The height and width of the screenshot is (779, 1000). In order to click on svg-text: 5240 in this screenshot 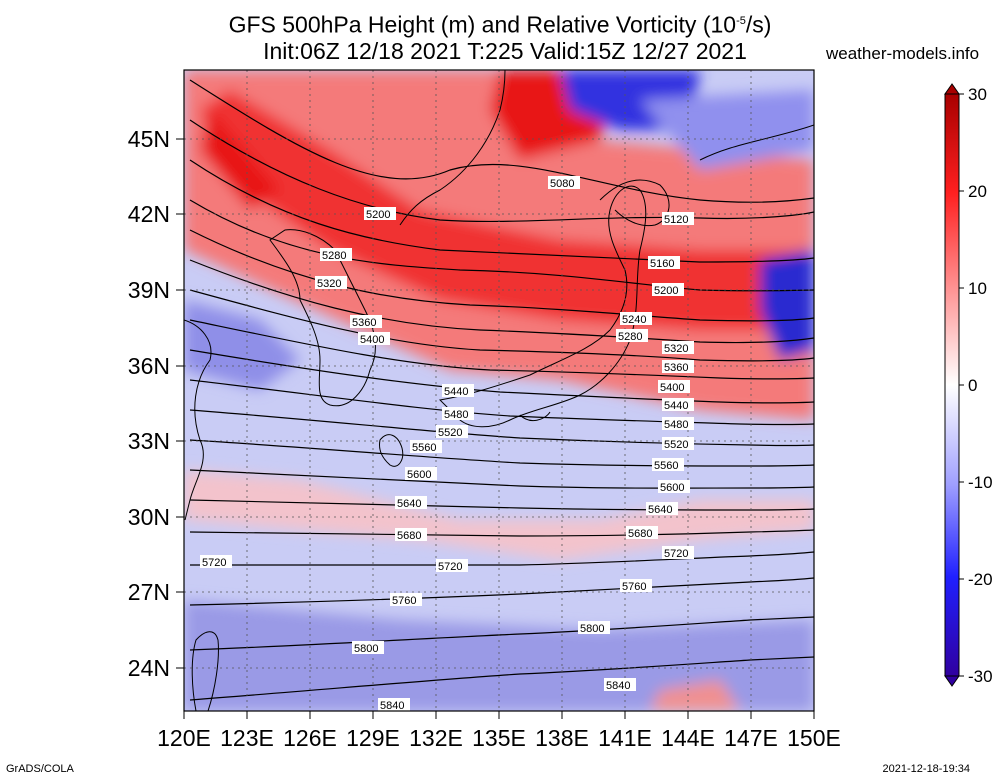, I will do `click(634, 320)`.